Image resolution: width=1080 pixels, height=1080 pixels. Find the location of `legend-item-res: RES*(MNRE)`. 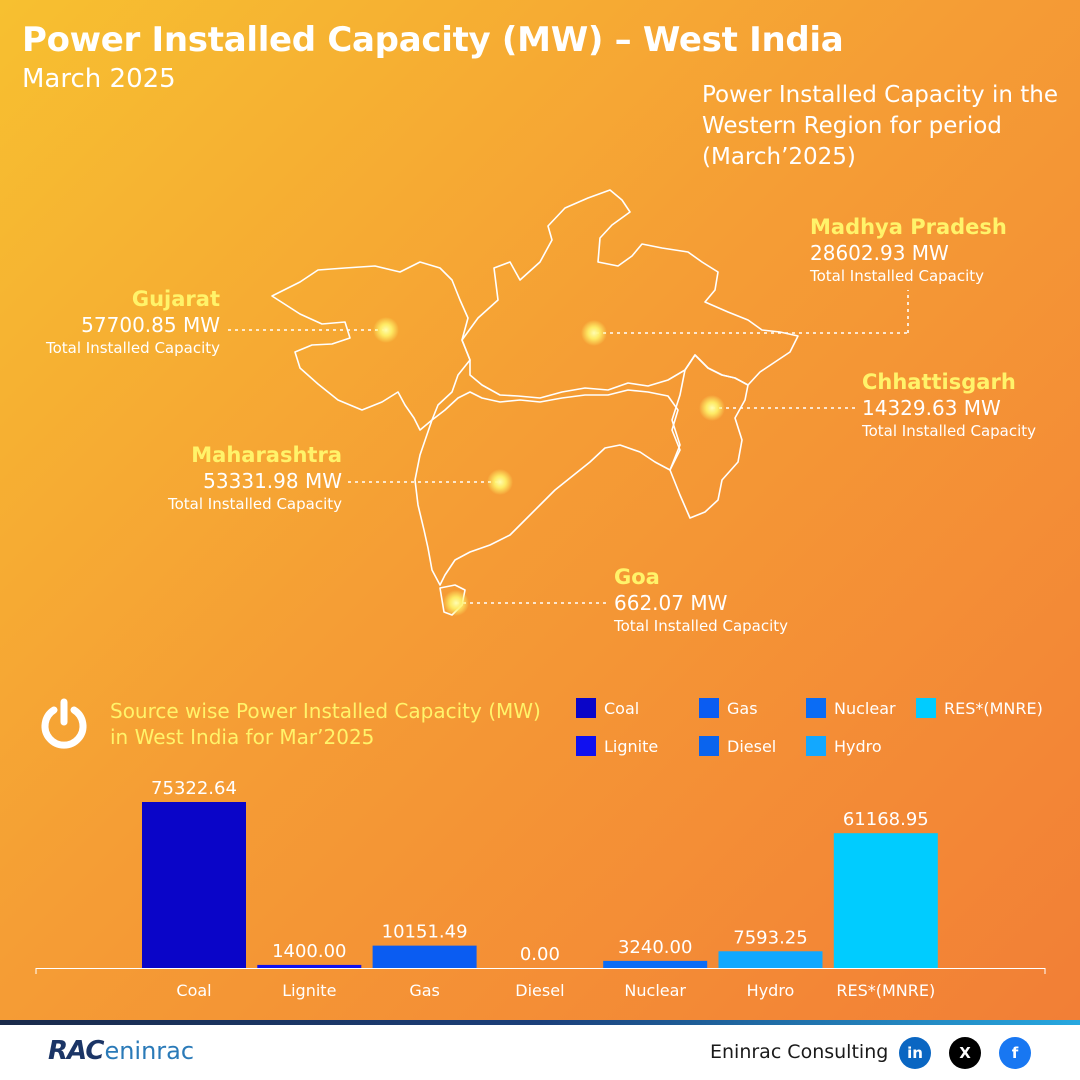

legend-item-res: RES*(MNRE) is located at coordinates (979, 708).